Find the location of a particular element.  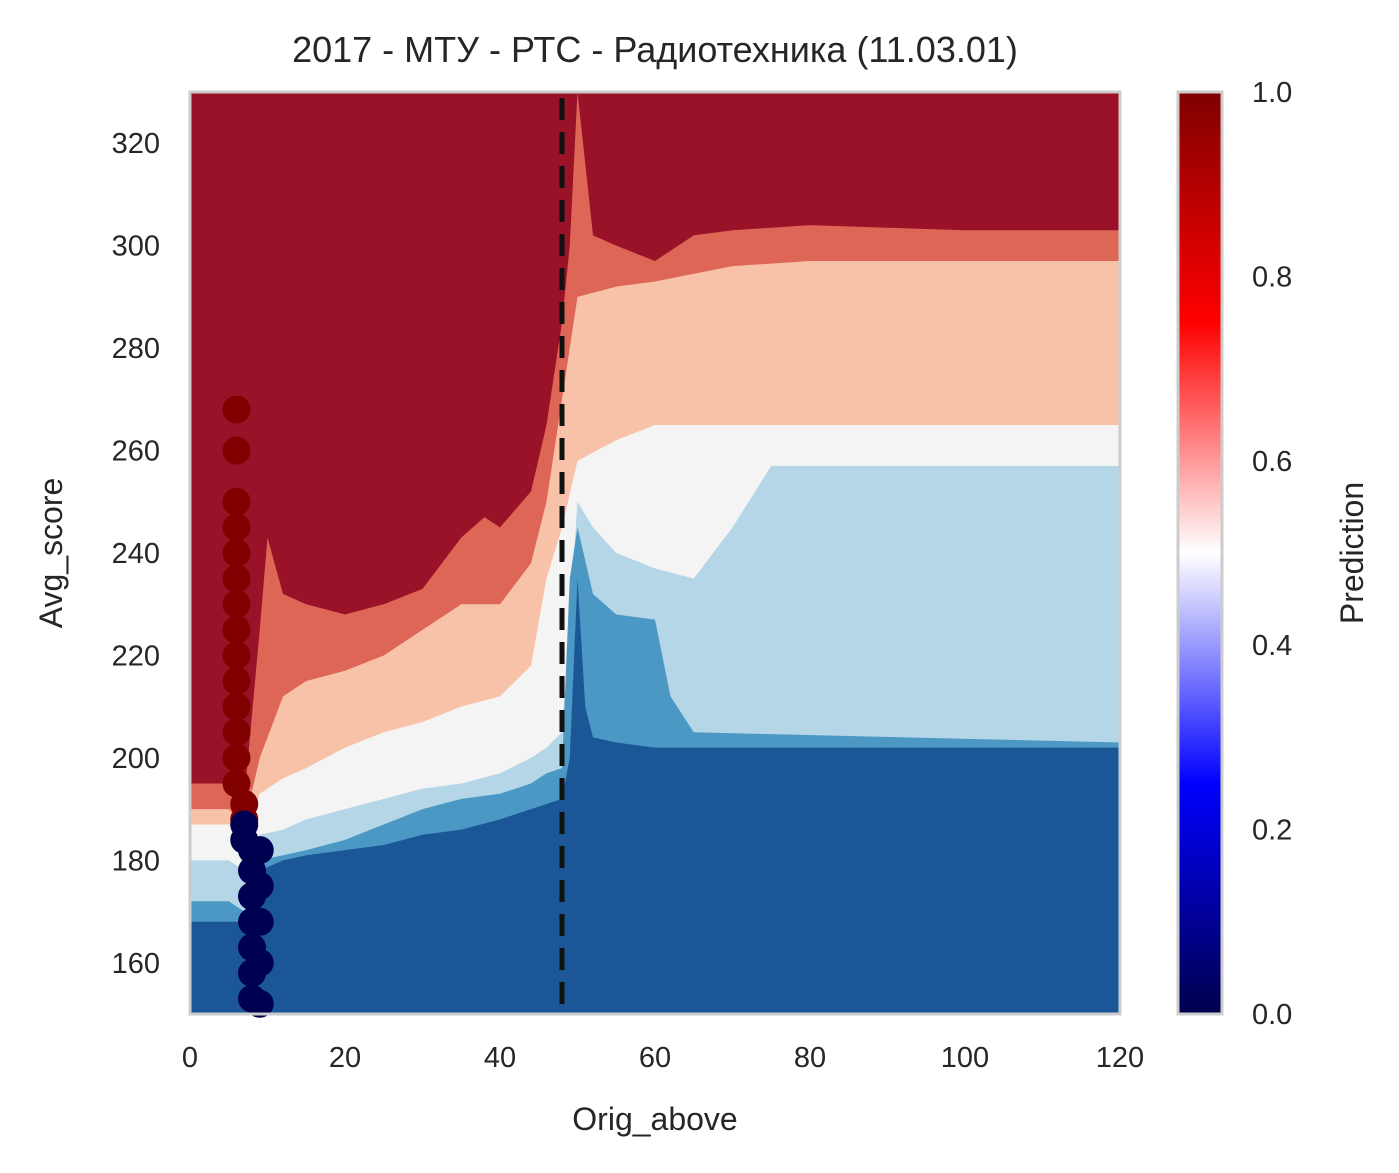

y-tick-label: 300 is located at coordinates (136, 247).